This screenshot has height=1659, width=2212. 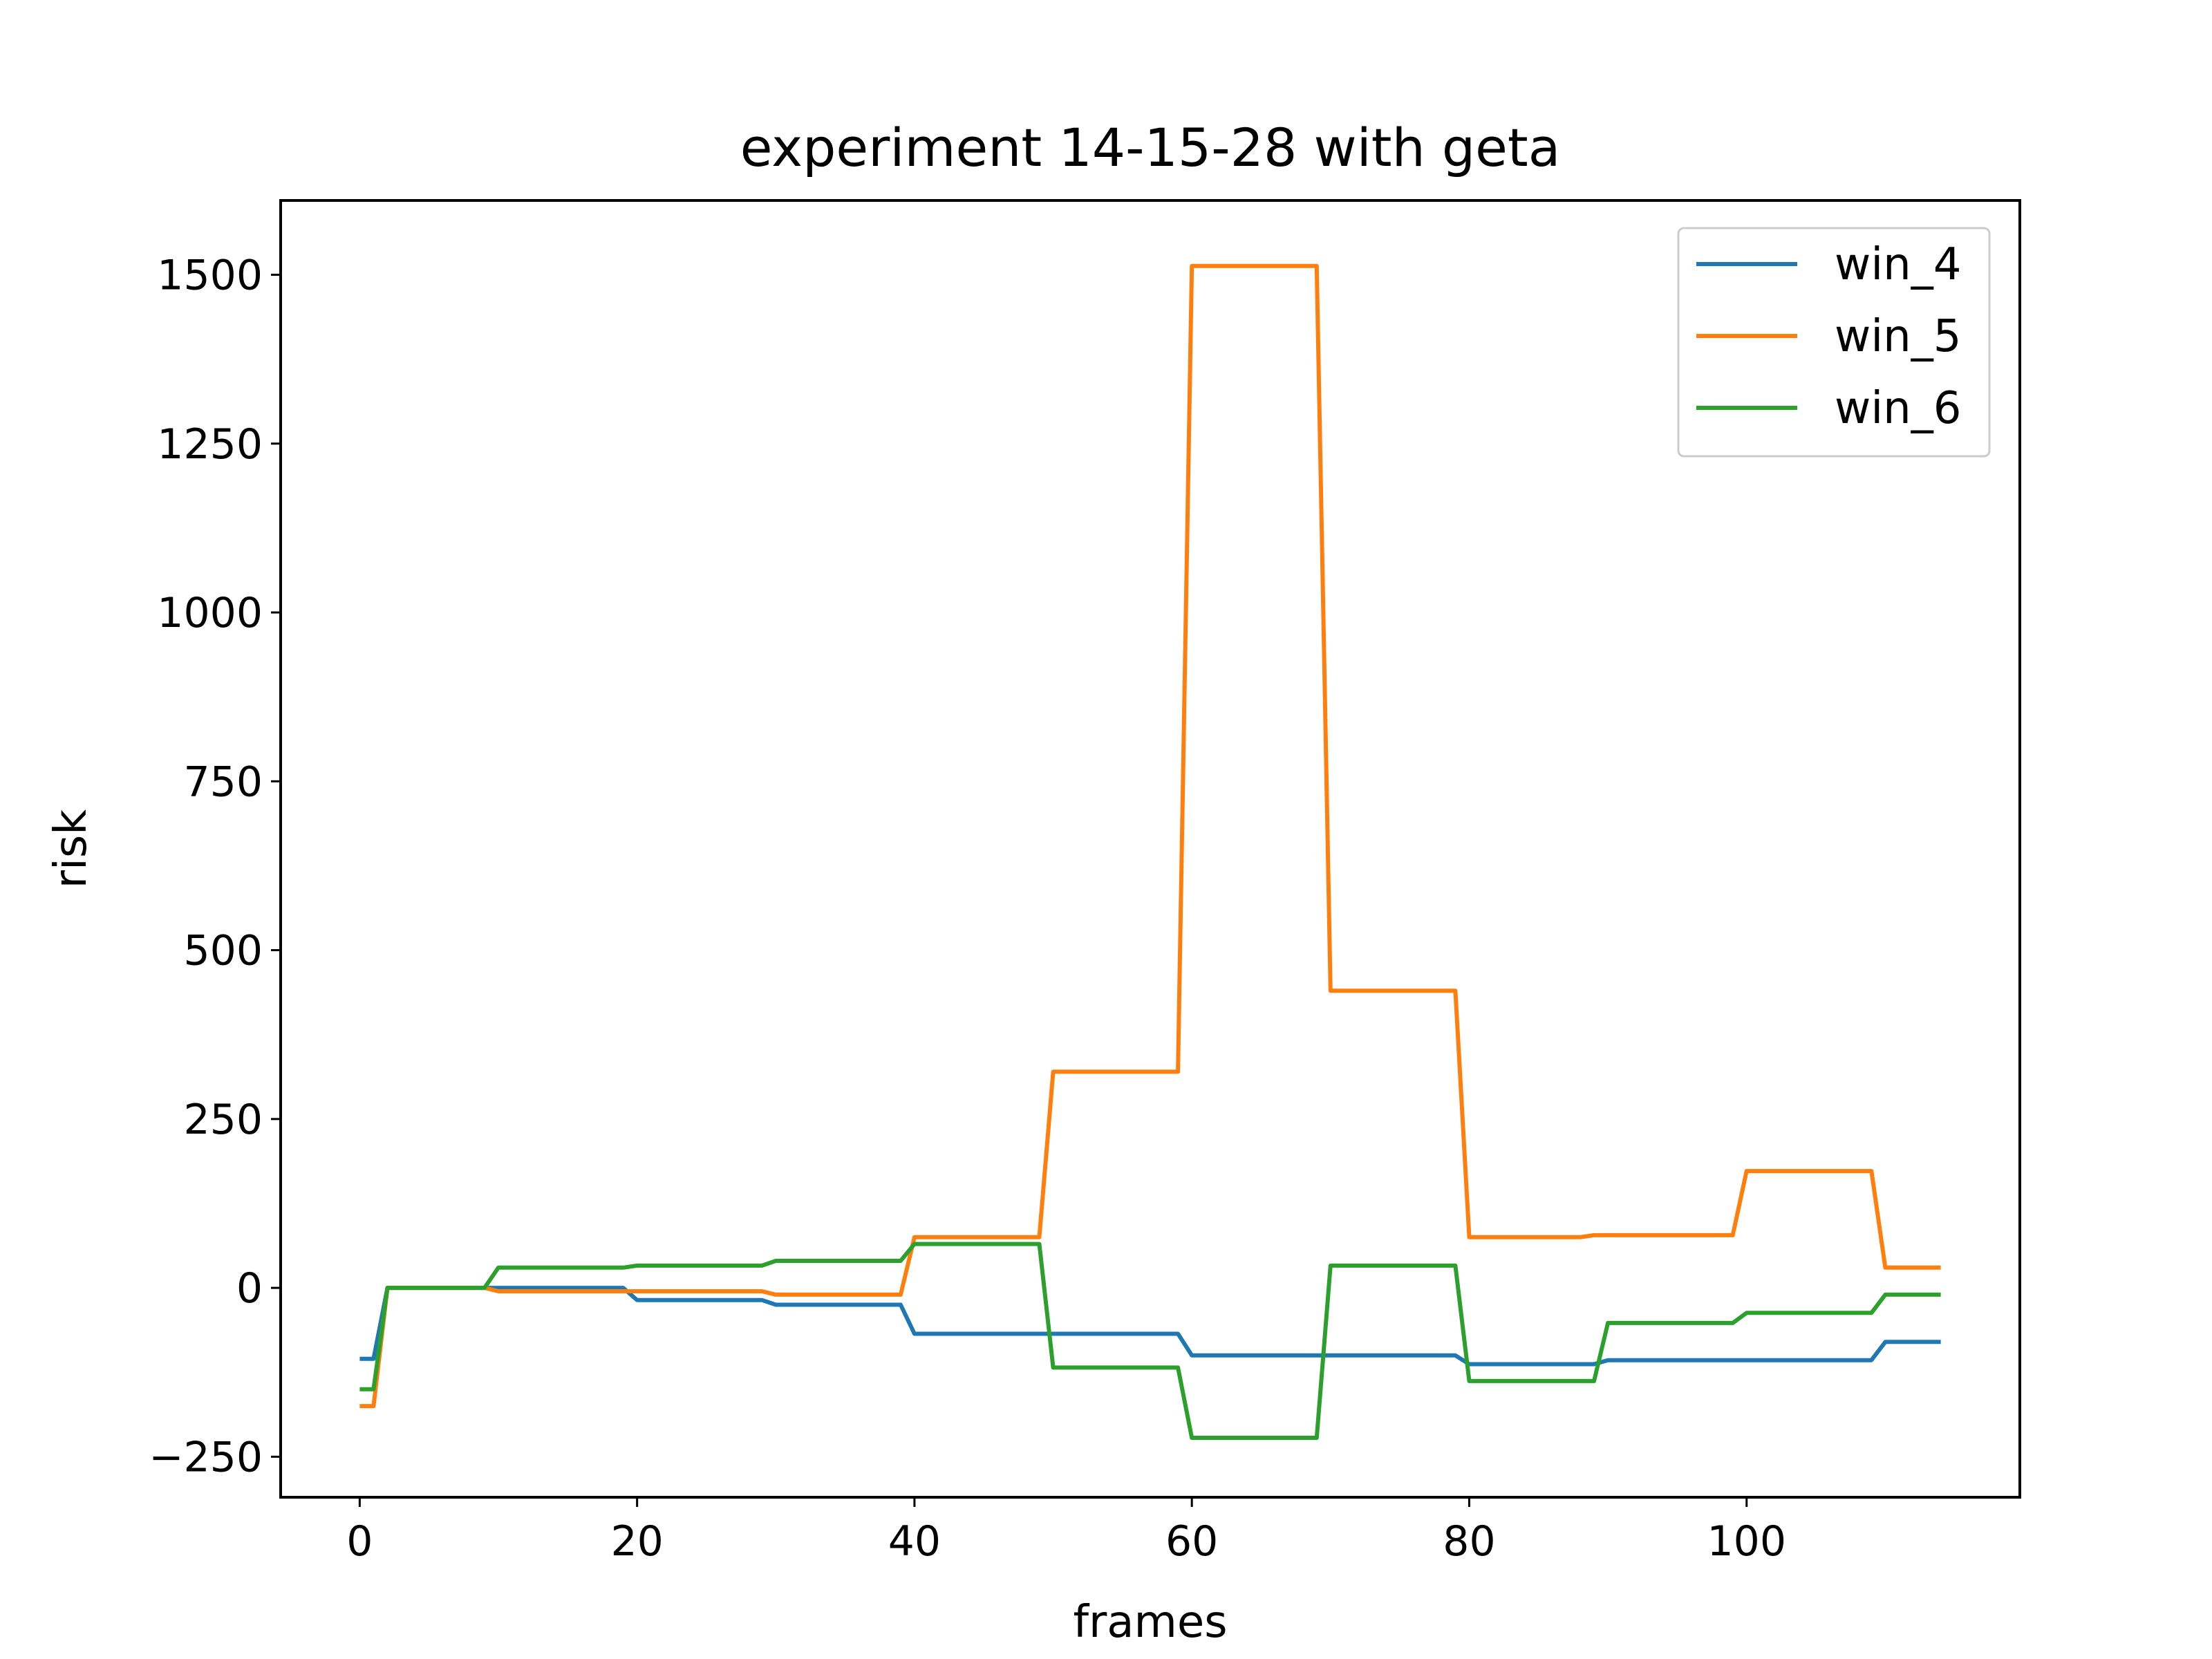 I want to click on y-tick-label: 1250, so click(x=210, y=445).